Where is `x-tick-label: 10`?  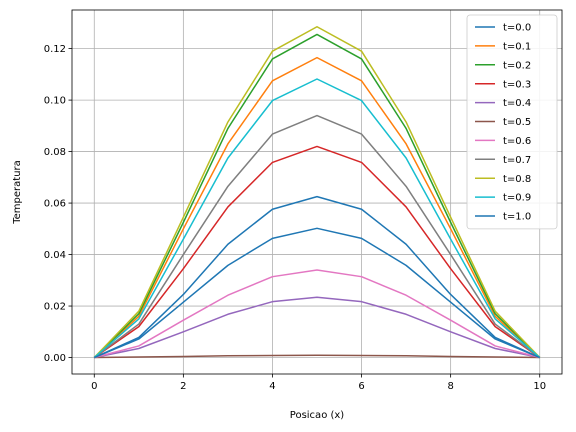 x-tick-label: 10 is located at coordinates (539, 386).